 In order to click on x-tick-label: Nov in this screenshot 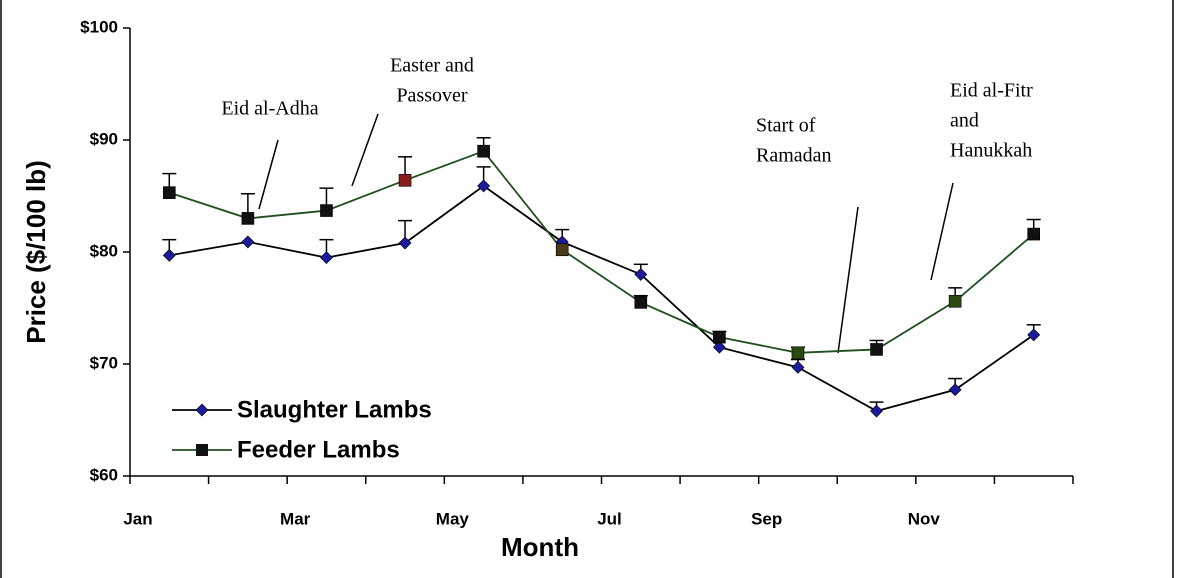, I will do `click(924, 518)`.